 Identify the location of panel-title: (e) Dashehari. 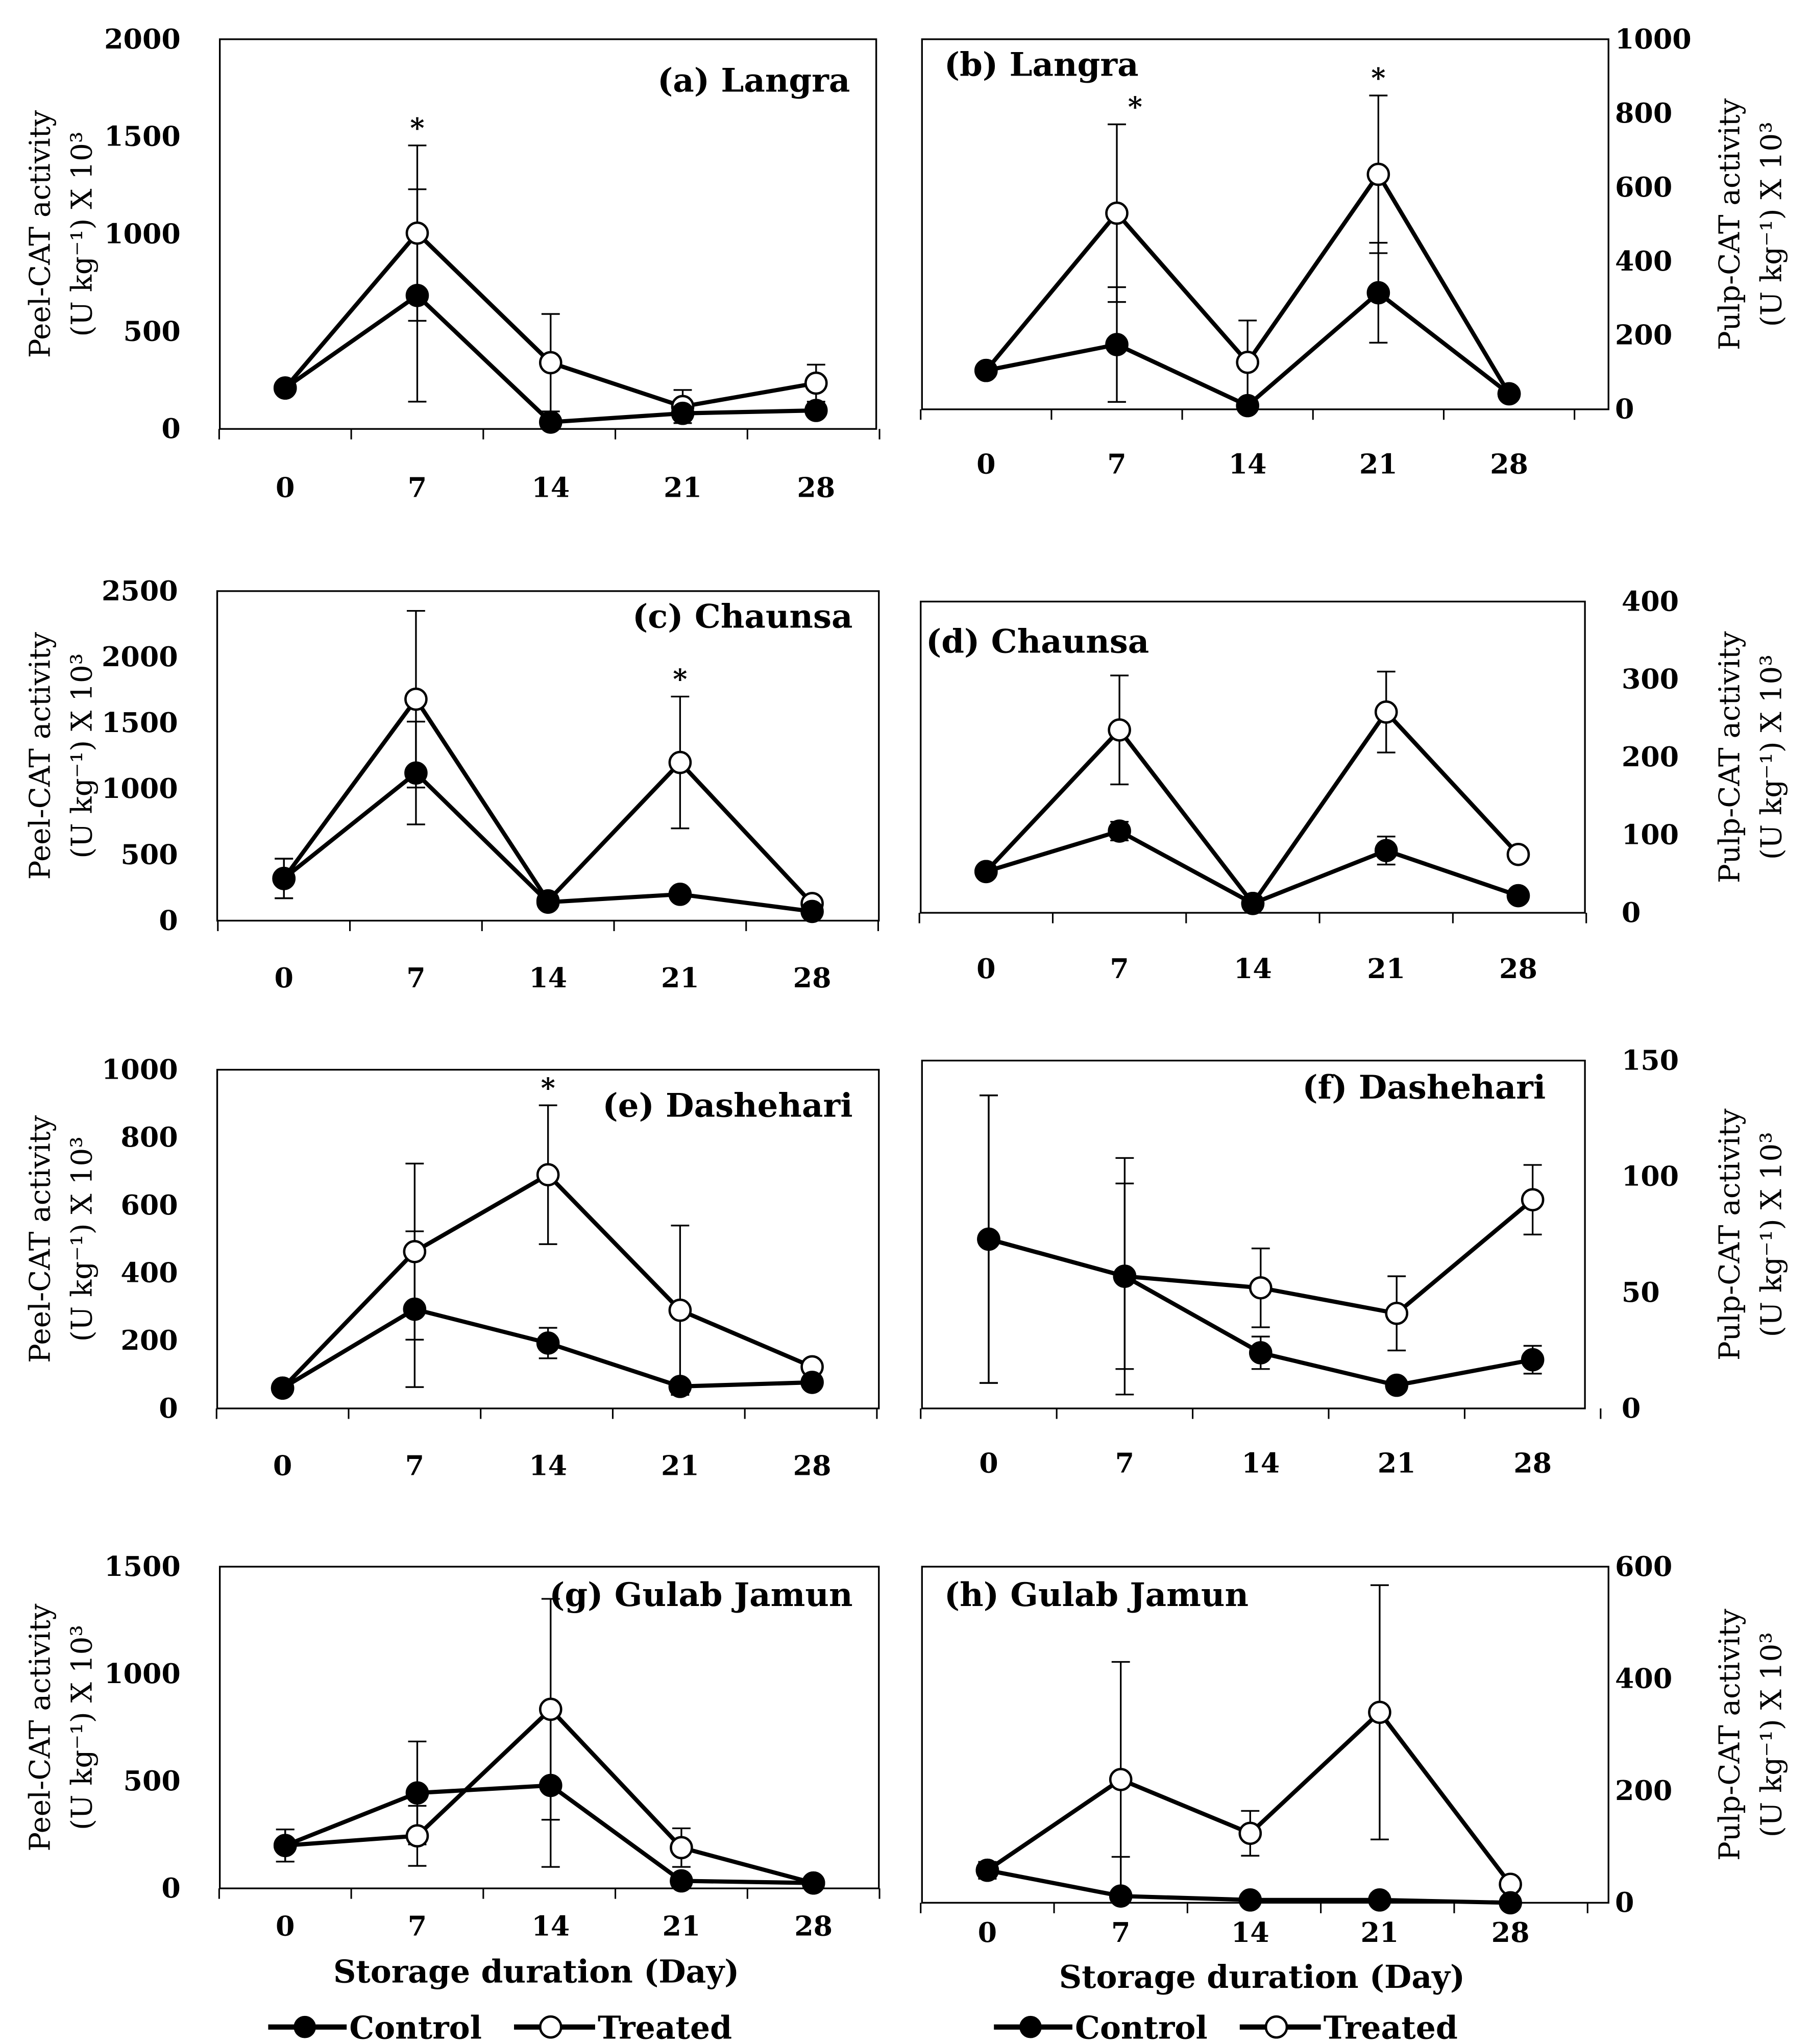
(727, 1106).